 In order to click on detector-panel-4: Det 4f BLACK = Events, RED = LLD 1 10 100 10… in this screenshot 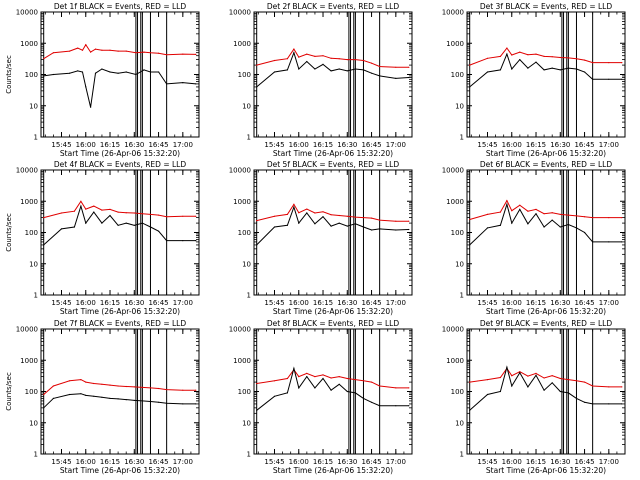, I will do `click(102, 238)`.